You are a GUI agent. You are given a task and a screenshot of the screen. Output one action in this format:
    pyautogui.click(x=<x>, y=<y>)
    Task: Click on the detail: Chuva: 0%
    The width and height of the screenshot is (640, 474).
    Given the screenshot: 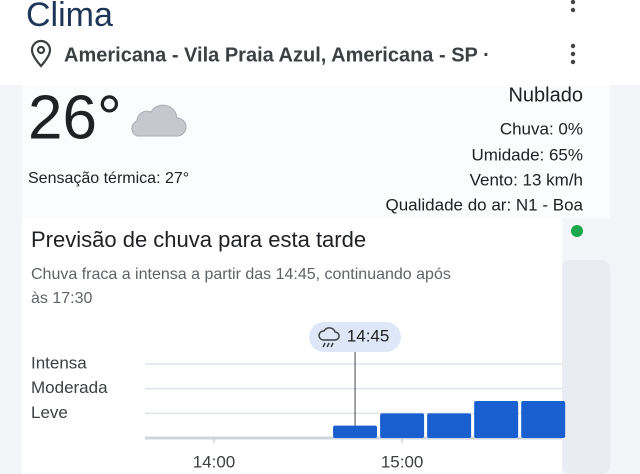 What is the action you would take?
    pyautogui.click(x=541, y=128)
    